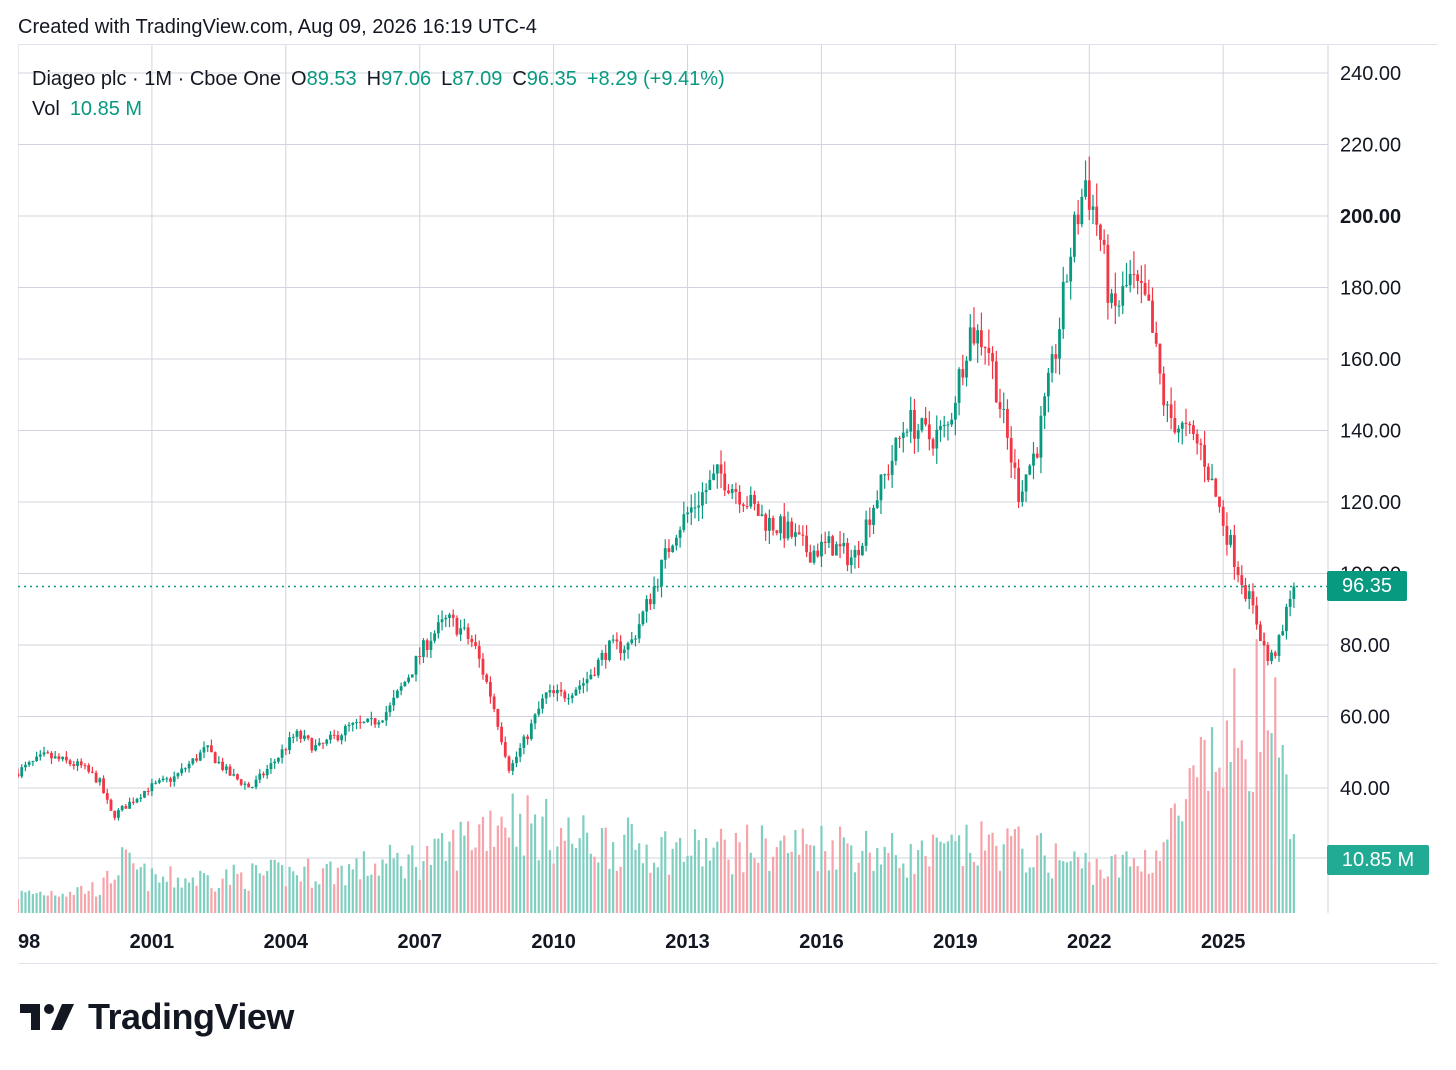 The width and height of the screenshot is (1456, 1070). Describe the element at coordinates (157, 1017) in the screenshot. I see `tradingview-logo: TradingView` at that location.